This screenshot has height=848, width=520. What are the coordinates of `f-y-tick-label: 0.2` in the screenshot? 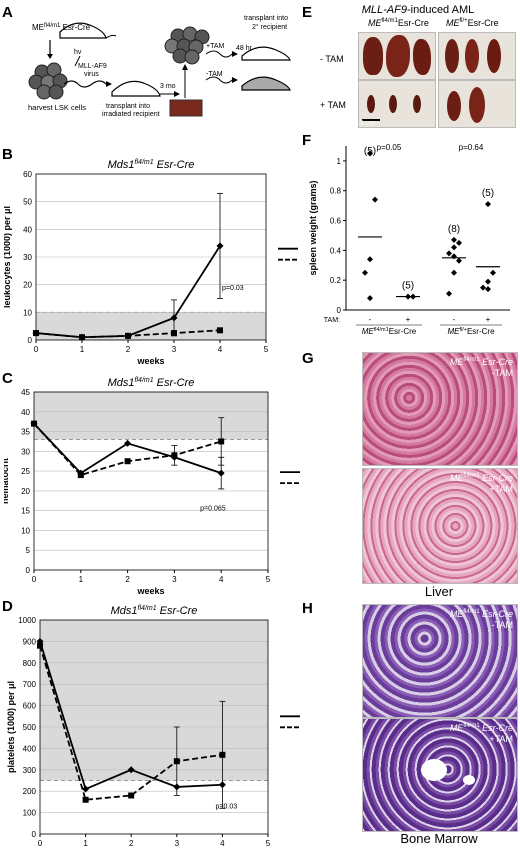 It's located at (336, 280).